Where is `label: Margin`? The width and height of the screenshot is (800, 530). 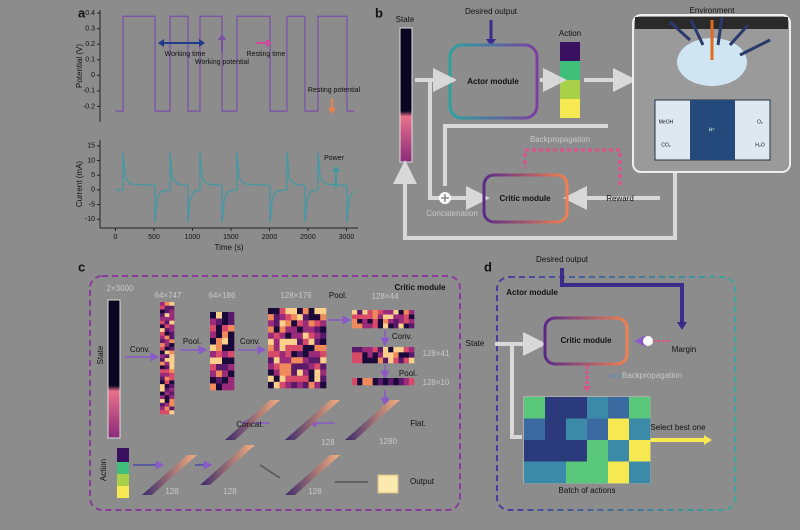 label: Margin is located at coordinates (684, 349).